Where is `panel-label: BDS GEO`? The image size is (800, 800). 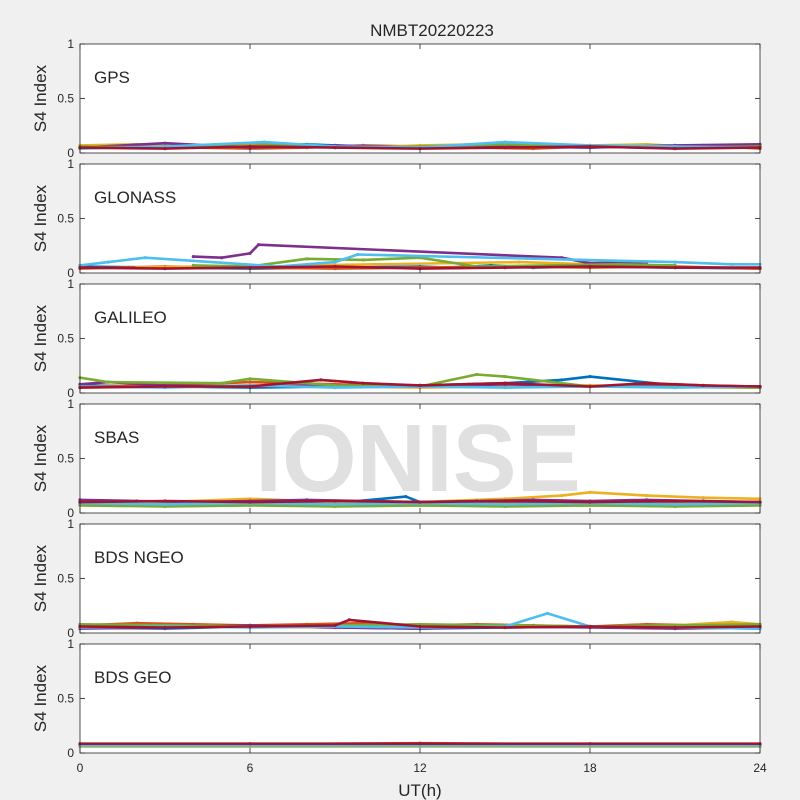
panel-label: BDS GEO is located at coordinates (132, 677).